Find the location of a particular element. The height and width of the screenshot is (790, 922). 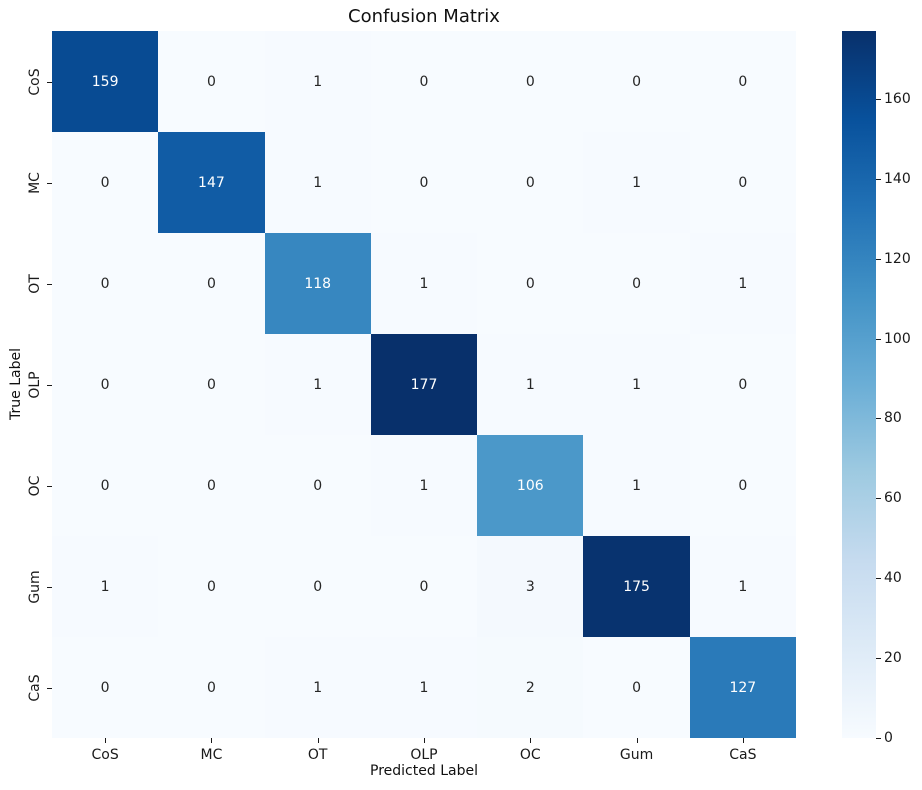

heatmap-cell: 147 is located at coordinates (211, 182).